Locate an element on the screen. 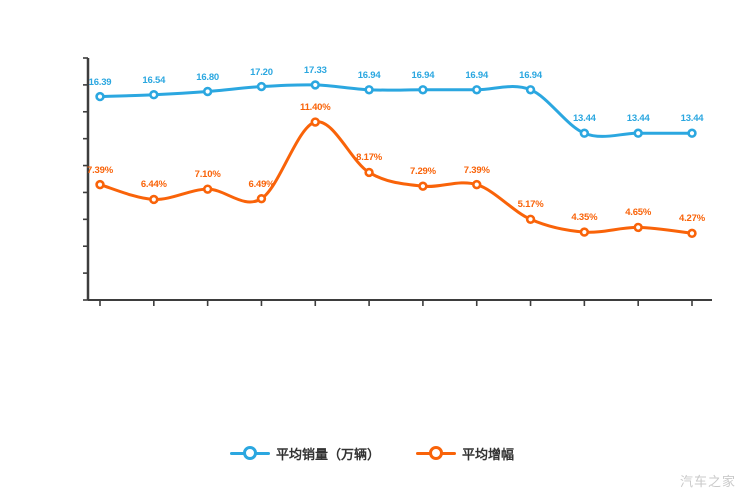 Image resolution: width=744 pixels, height=496 pixels. series-line is located at coordinates (396, 110).